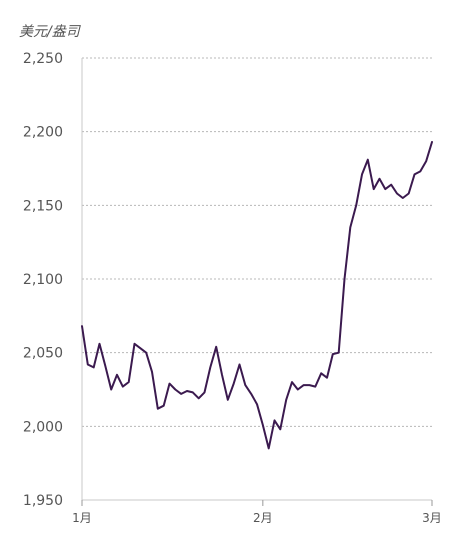 The image size is (461, 555). Describe the element at coordinates (49, 32) in the screenshot. I see `y-axis-unit-label: 美元/盎司` at that location.